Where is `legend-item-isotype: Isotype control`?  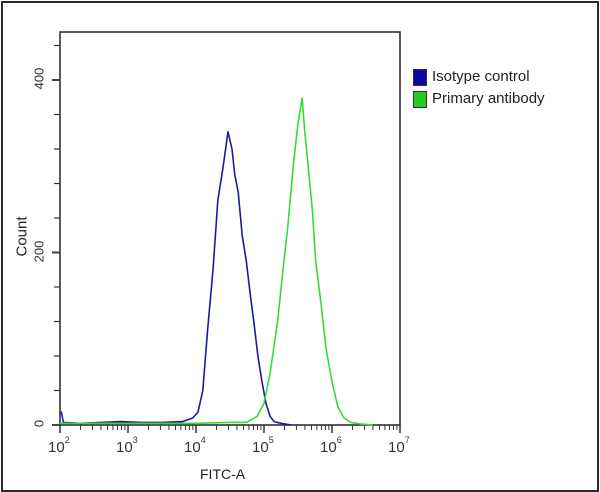 legend-item-isotype: Isotype control is located at coordinates (479, 77).